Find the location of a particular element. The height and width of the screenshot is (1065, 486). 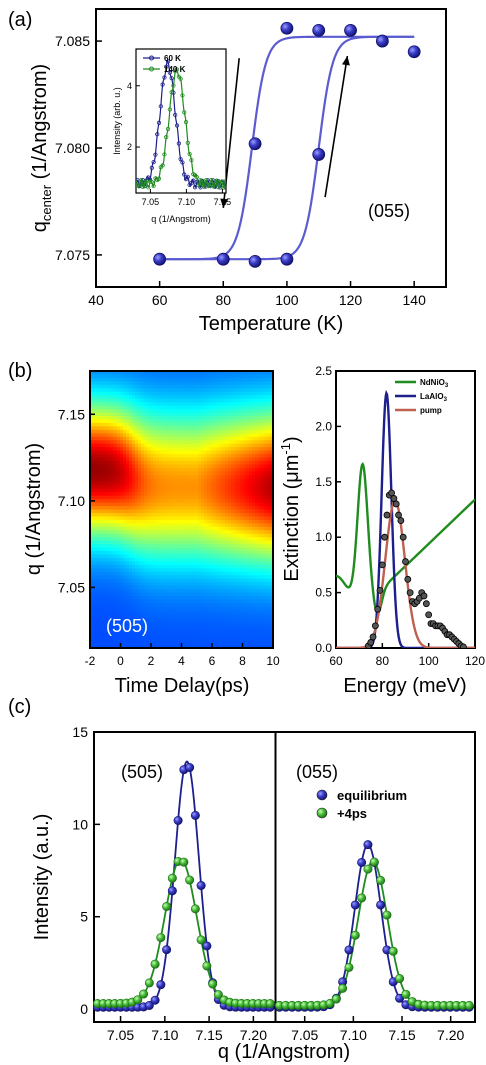

inset-point is located at coordinates (169, 72).